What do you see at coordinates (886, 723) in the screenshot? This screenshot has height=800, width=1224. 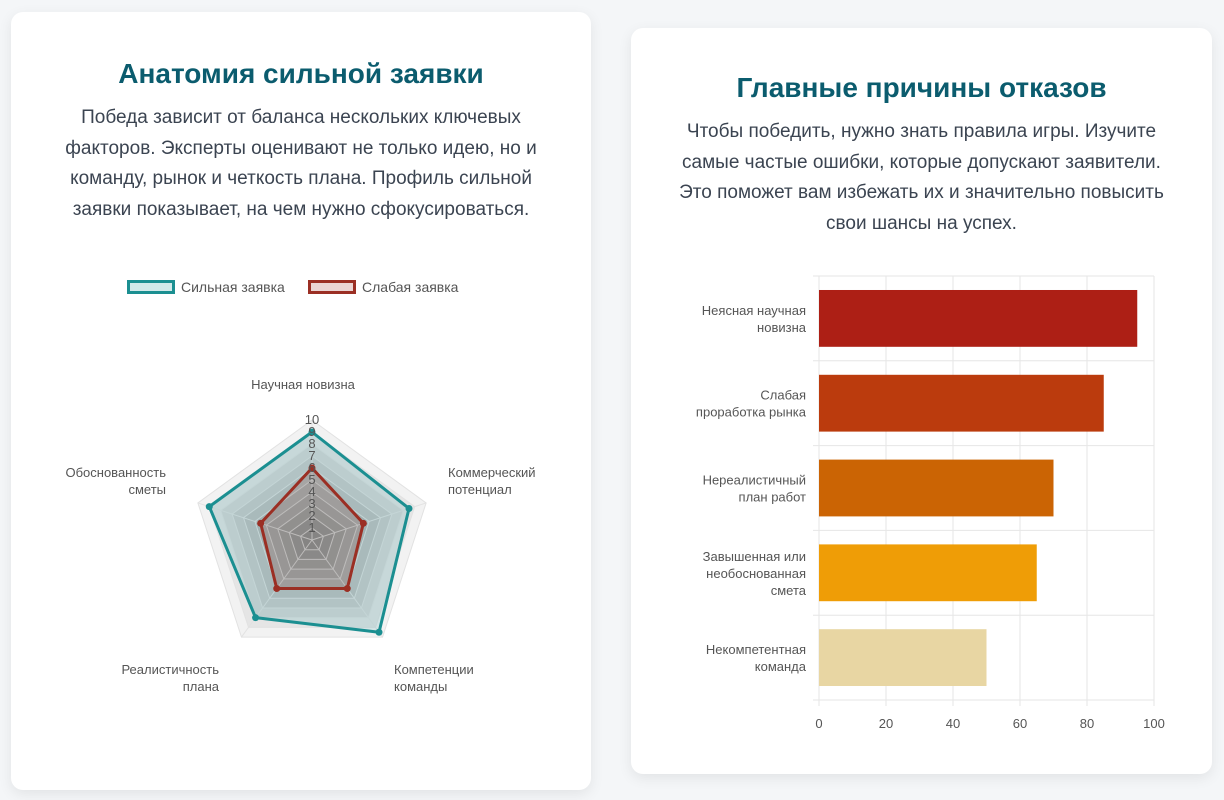 I see `bar-x-tick-label: 20` at bounding box center [886, 723].